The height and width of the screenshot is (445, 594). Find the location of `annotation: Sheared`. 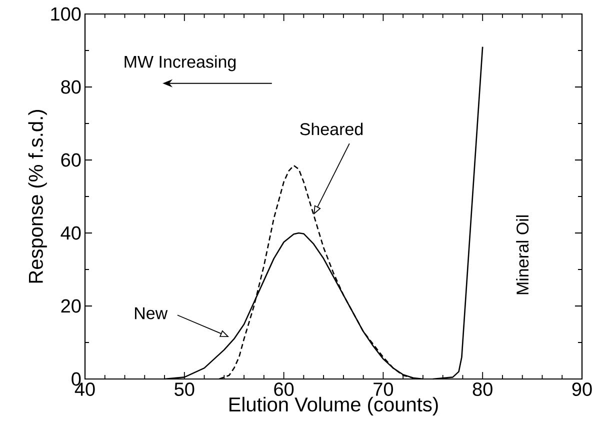

annotation: Sheared is located at coordinates (331, 129).